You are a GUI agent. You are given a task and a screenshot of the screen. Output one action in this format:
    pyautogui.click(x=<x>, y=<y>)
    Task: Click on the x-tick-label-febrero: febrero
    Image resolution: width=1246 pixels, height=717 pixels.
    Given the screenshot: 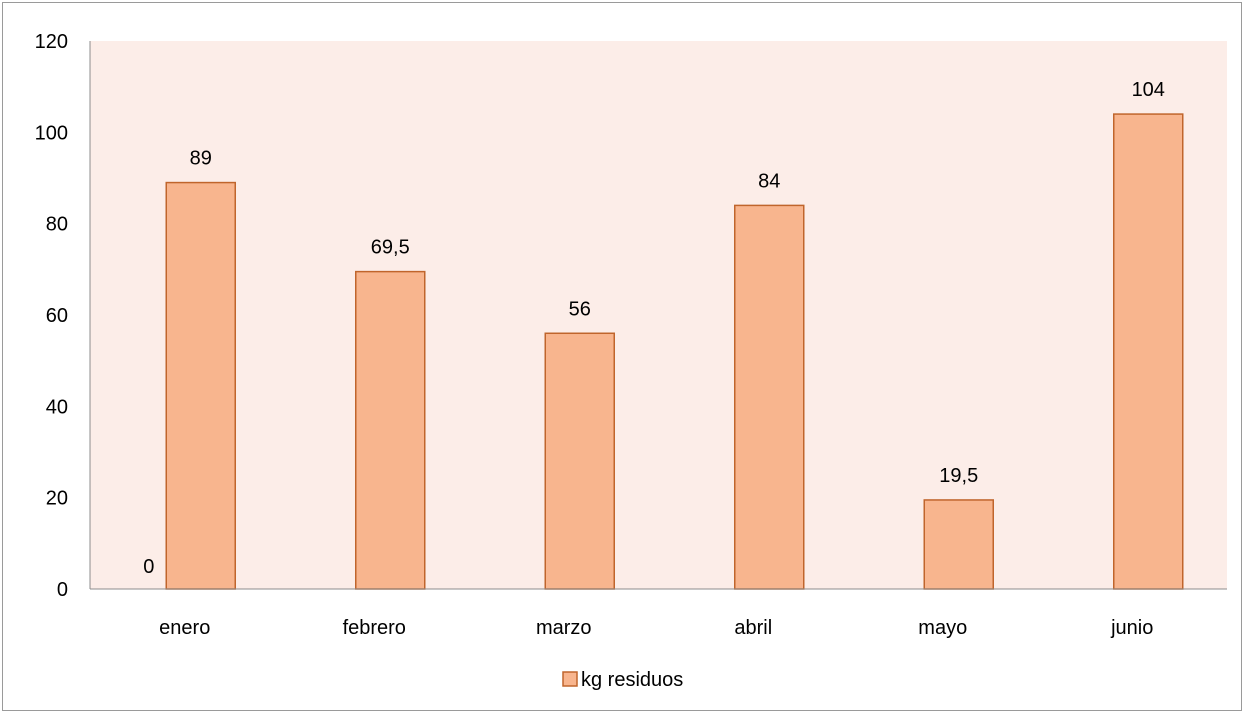 What is the action you would take?
    pyautogui.click(x=374, y=628)
    